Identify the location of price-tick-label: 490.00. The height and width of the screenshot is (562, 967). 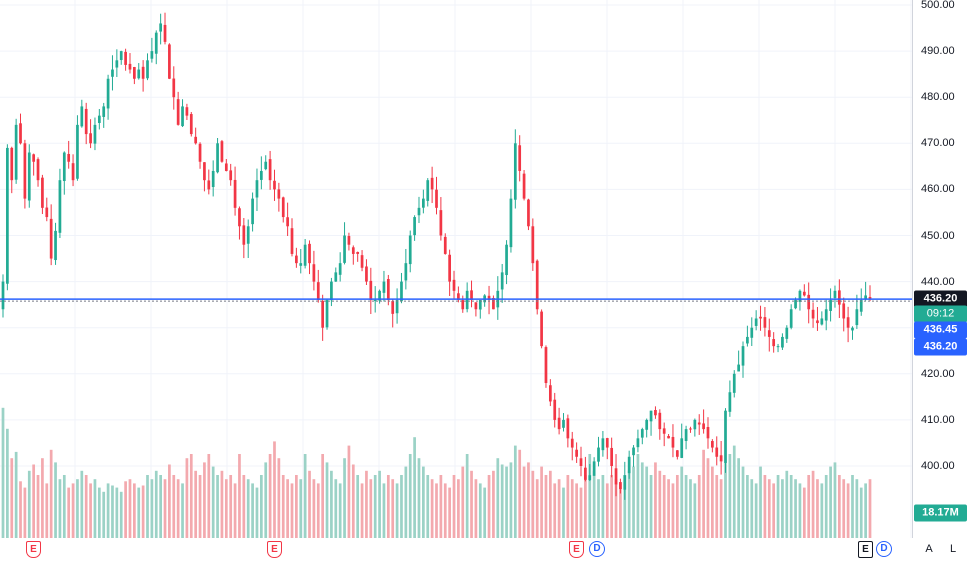
(938, 51).